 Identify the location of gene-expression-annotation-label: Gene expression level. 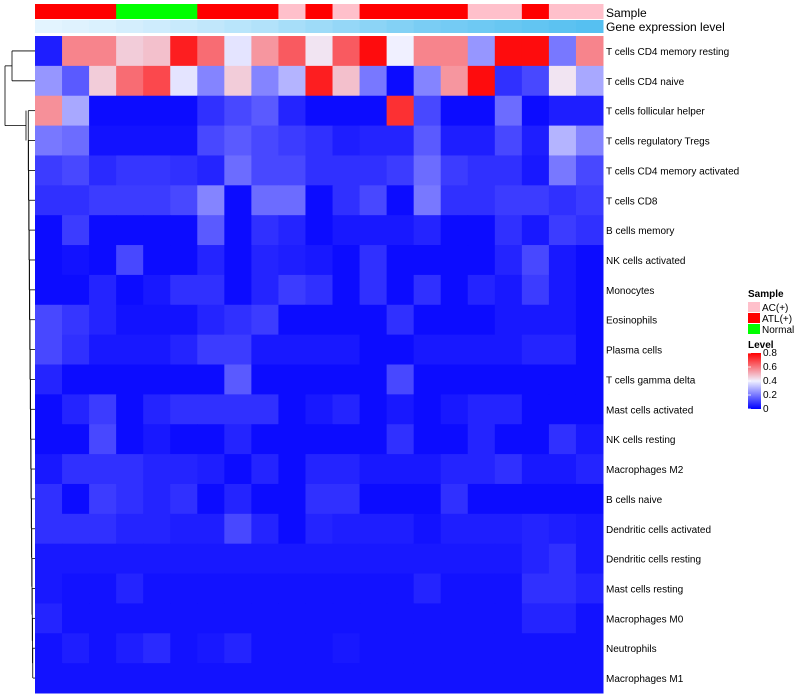
(665, 27).